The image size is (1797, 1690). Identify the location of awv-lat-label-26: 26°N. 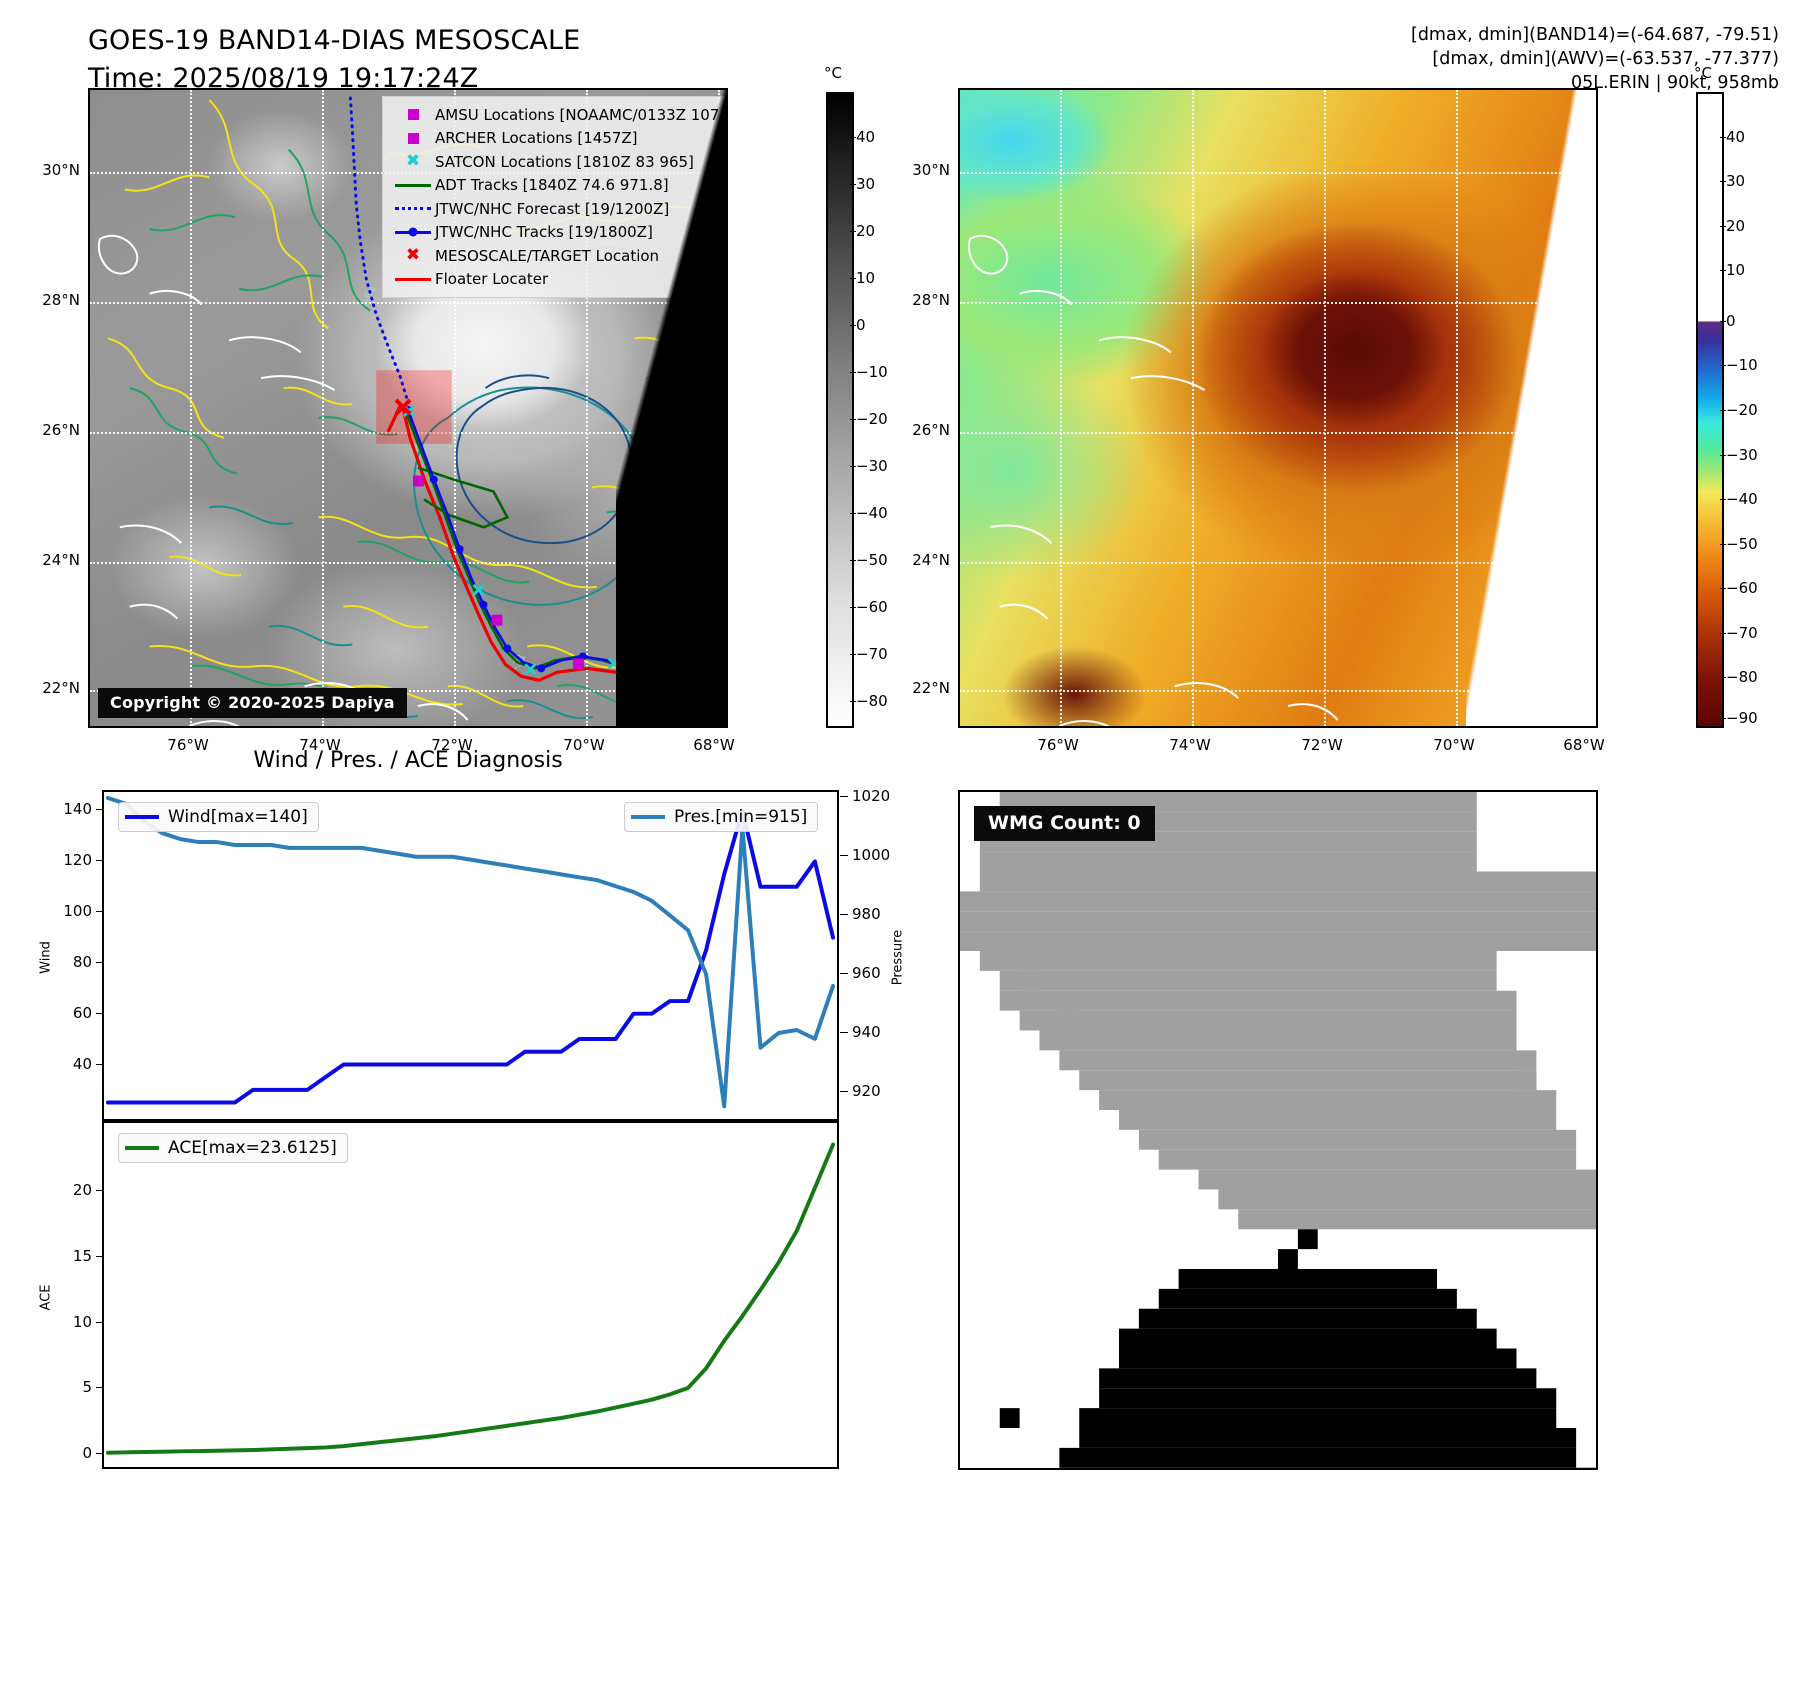
(931, 430).